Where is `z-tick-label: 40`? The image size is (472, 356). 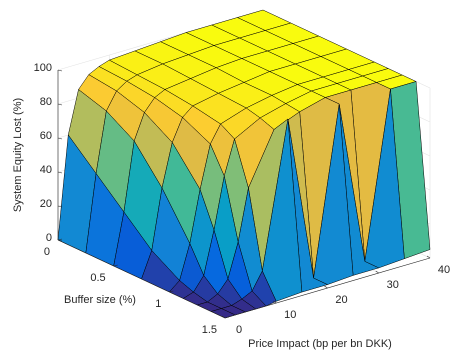 z-tick-label: 40 is located at coordinates (46, 170).